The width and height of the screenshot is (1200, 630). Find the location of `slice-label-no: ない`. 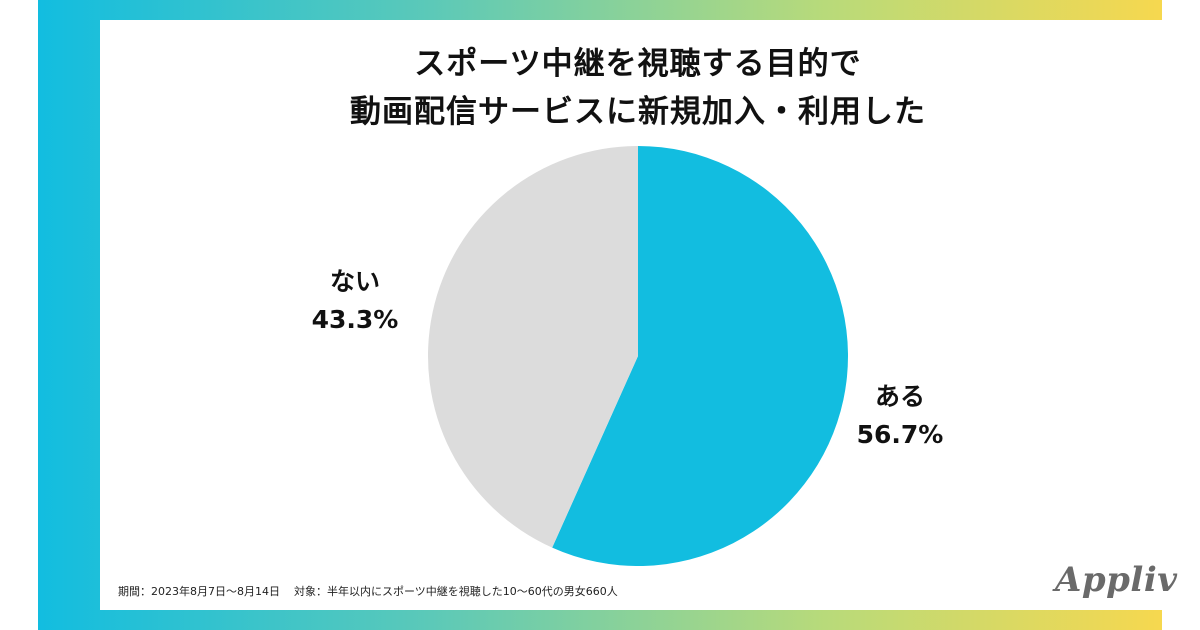

slice-label-no: ない is located at coordinates (355, 281).